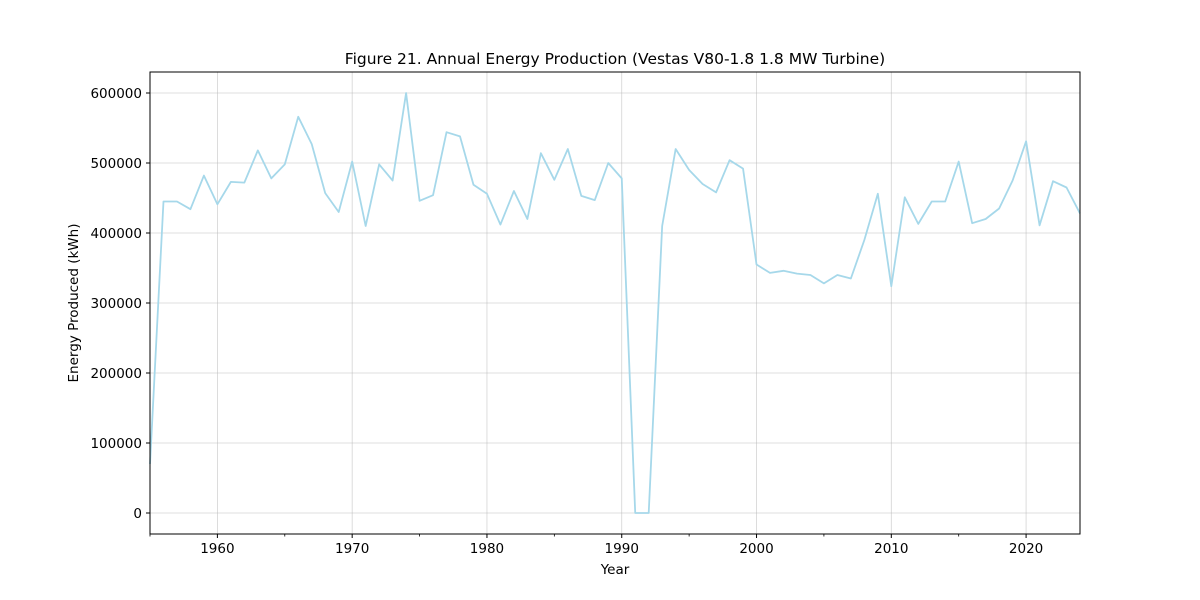 The width and height of the screenshot is (1200, 600). I want to click on y-tick-label: 600000, so click(116, 94).